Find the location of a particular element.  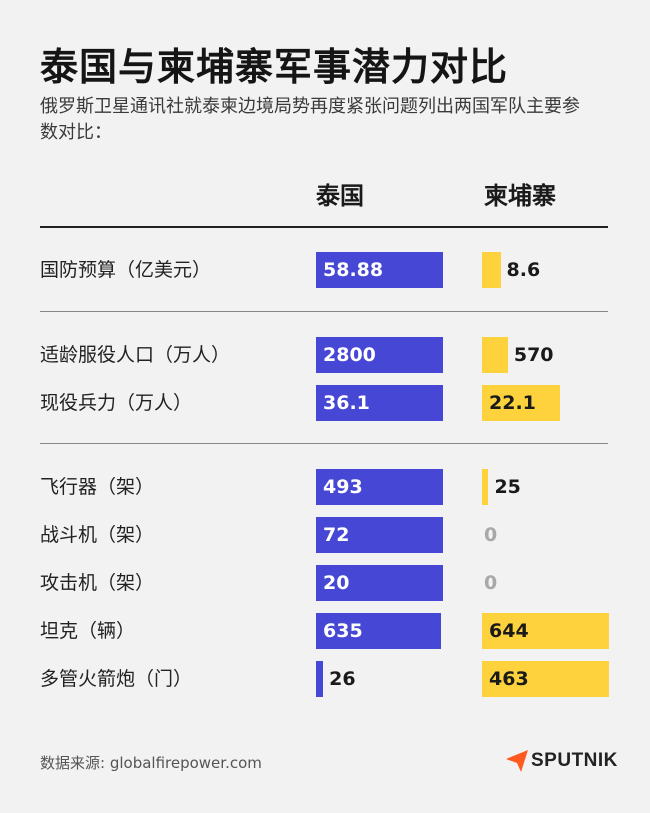

category-label: 攻击机（架） is located at coordinates (97, 583).